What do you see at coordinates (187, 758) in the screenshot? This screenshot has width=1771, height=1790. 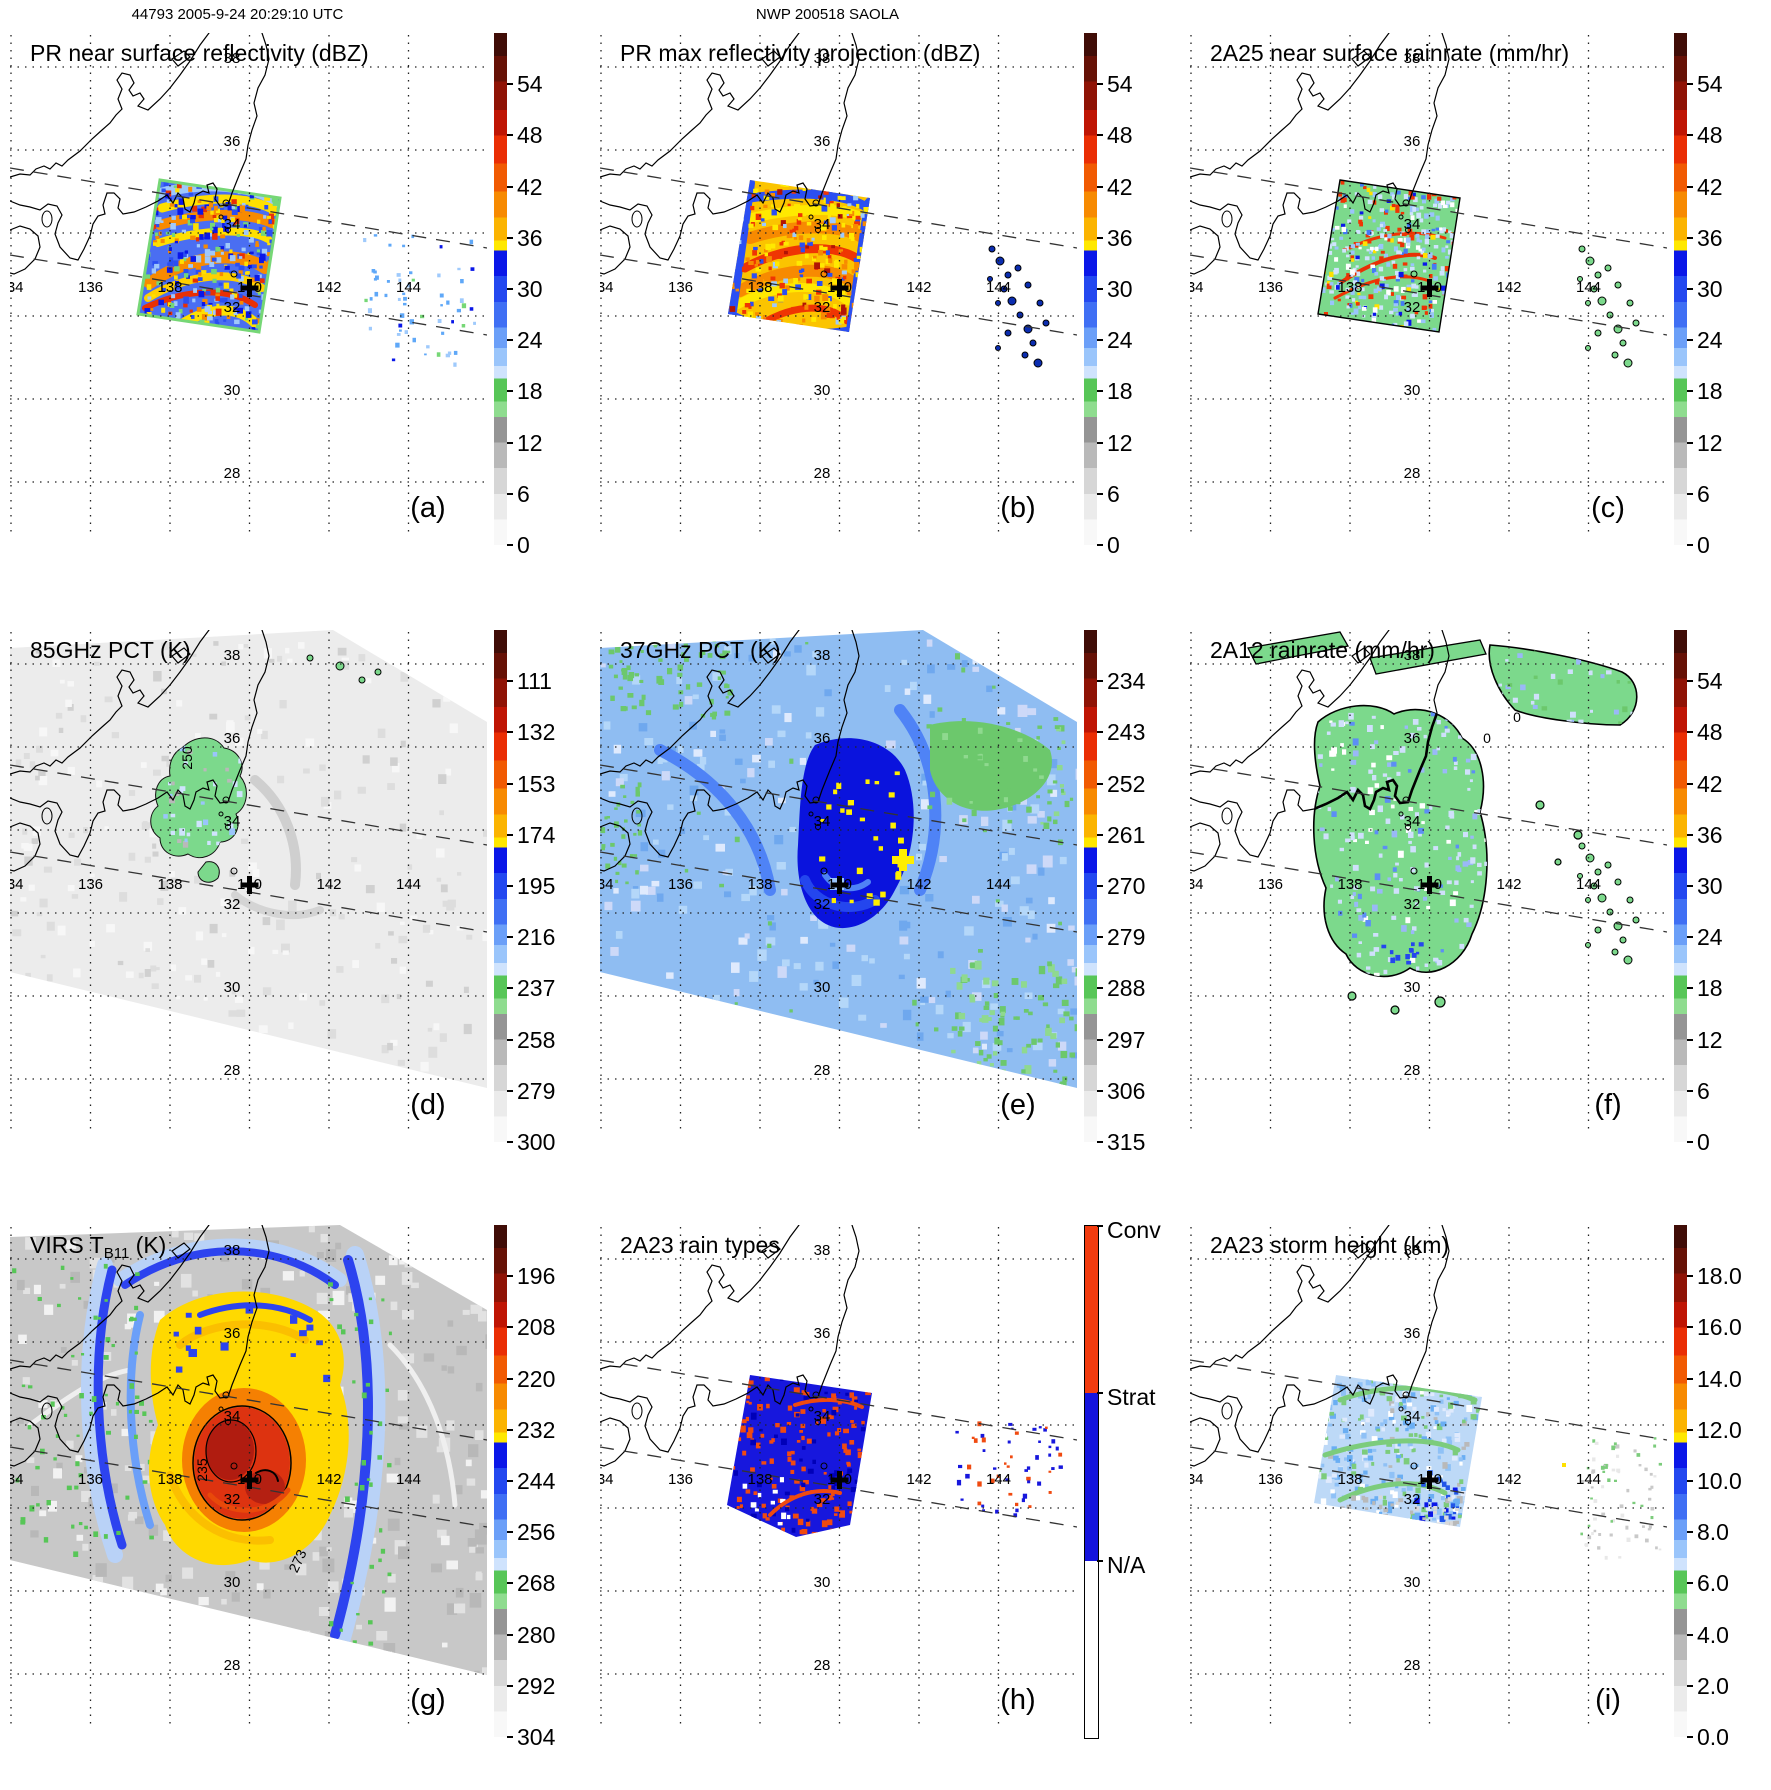 I see `panel-d-contour-label-0: 250` at bounding box center [187, 758].